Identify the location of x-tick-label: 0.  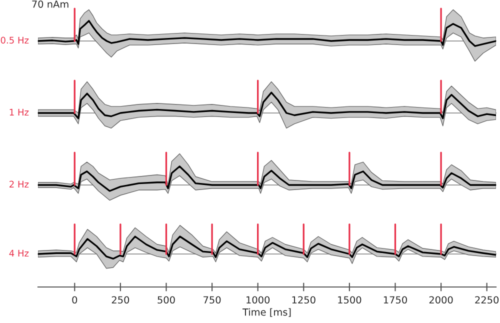
(75, 300).